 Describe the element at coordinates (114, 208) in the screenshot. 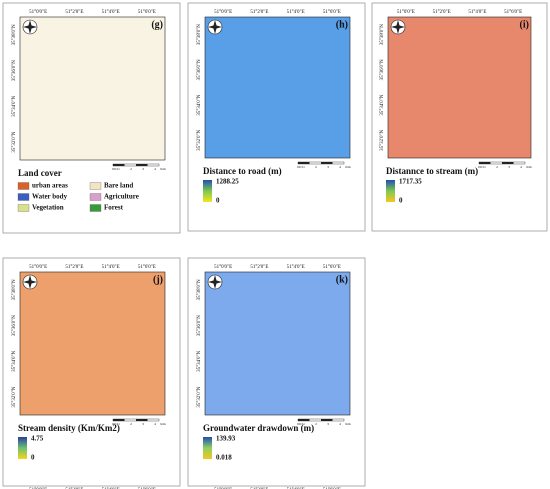

I see `legend-item: Forest` at that location.